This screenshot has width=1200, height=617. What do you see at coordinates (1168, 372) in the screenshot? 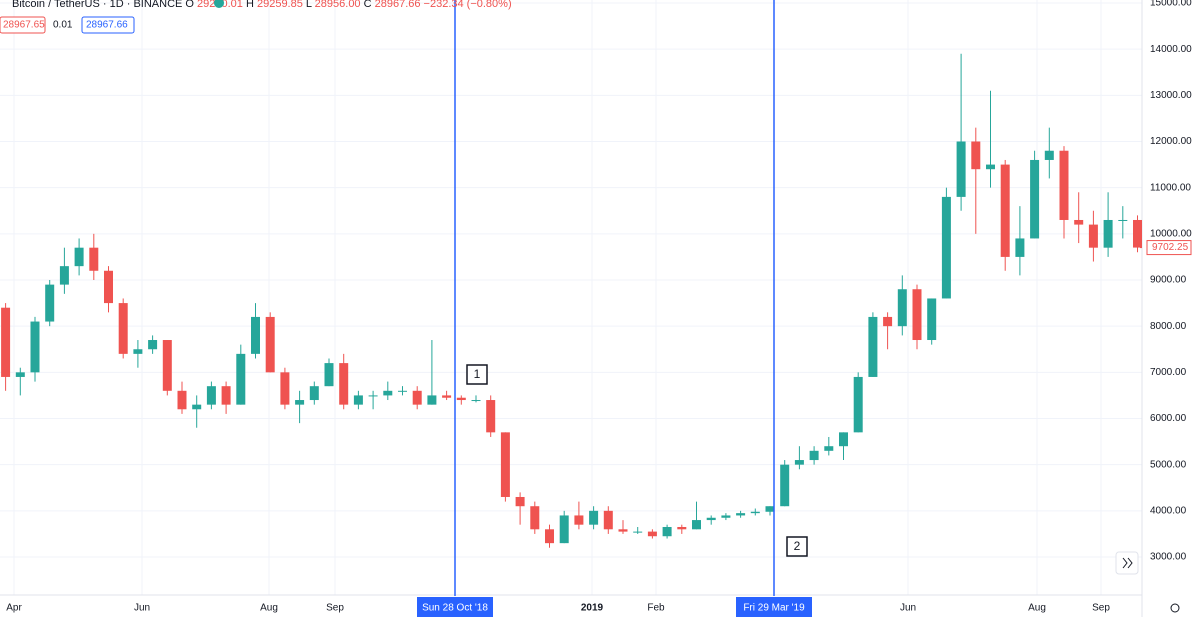
I see `y-tick-label: 7000.00` at bounding box center [1168, 372].